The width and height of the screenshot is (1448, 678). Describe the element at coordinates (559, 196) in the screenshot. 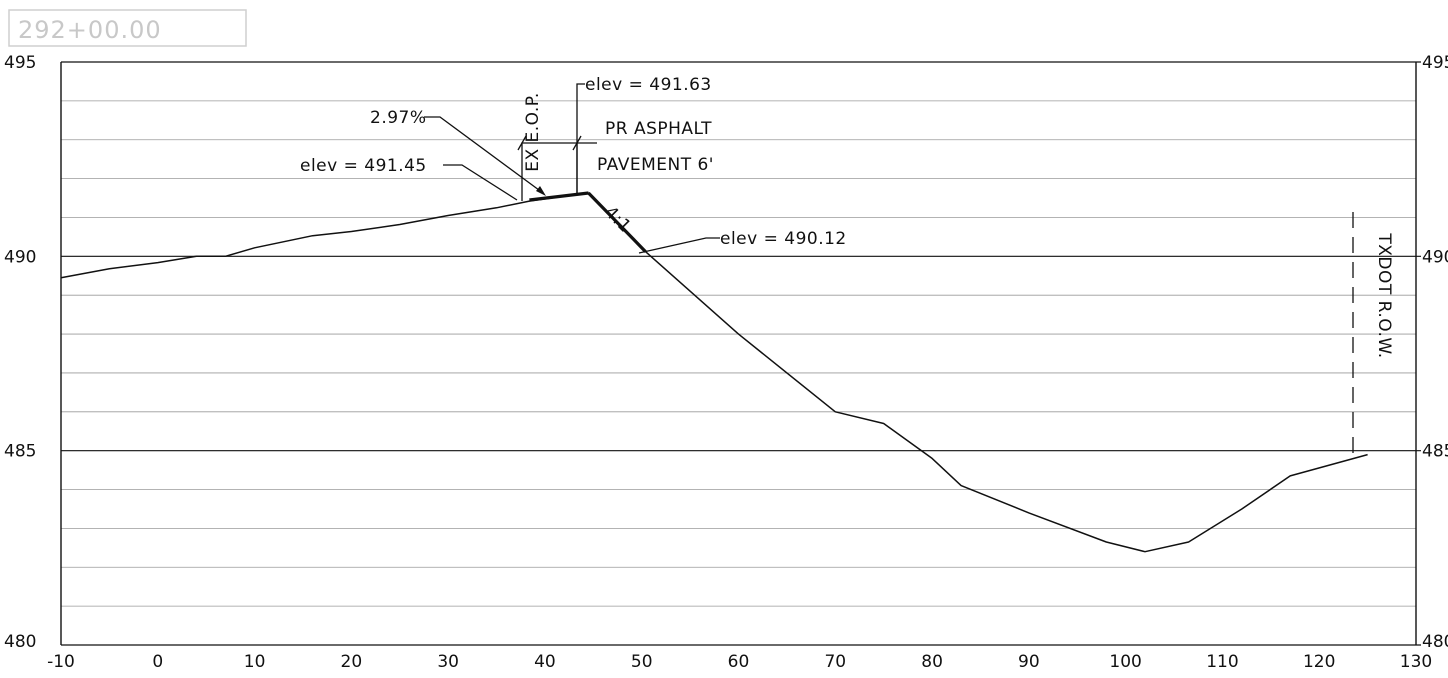

I see `series-line-proposed-pavement` at that location.